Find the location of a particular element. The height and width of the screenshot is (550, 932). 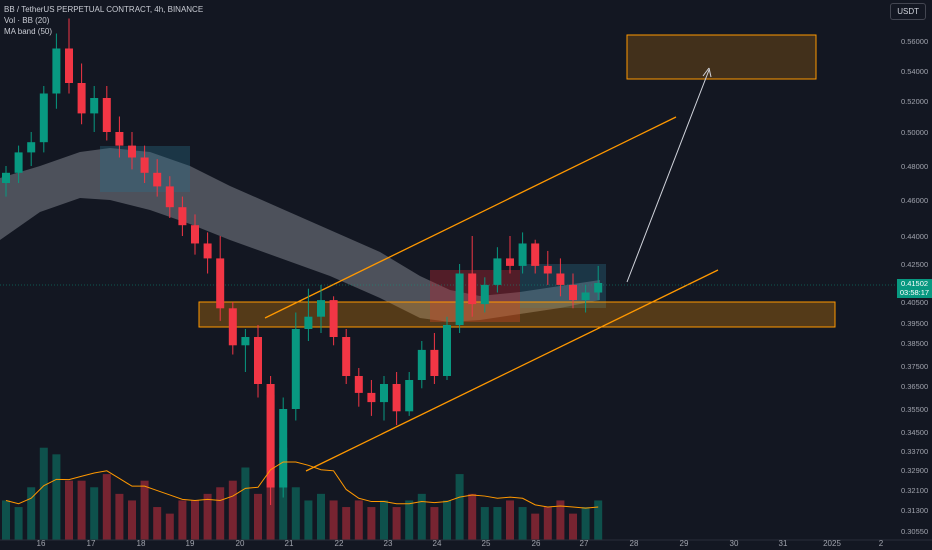

x-tick-label: 16 is located at coordinates (41, 543).